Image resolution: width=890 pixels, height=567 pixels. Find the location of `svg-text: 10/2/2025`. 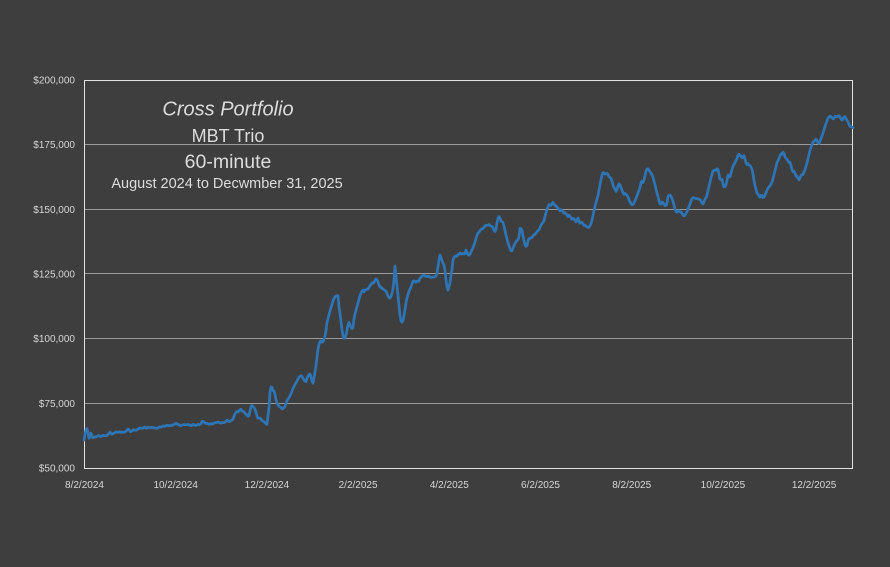

svg-text: 10/2/2025 is located at coordinates (723, 485).